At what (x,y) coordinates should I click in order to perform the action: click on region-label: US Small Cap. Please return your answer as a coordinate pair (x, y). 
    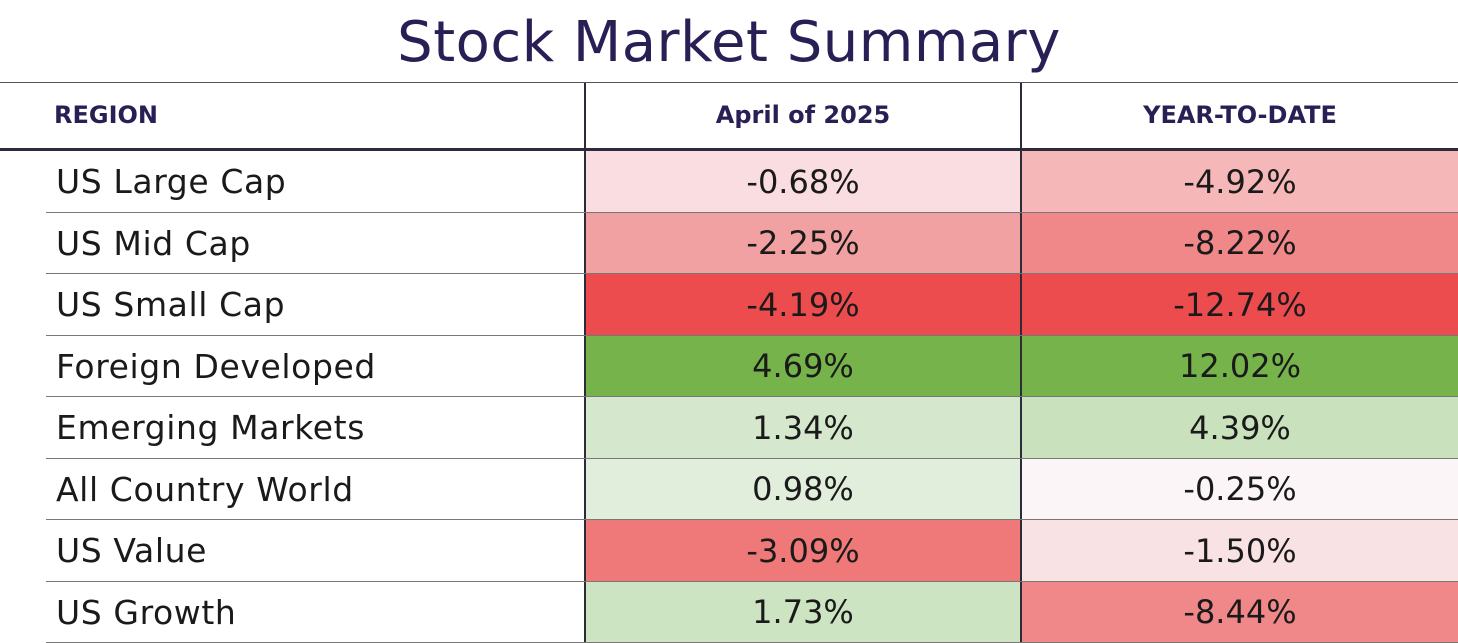
    Looking at the image, I should click on (170, 304).